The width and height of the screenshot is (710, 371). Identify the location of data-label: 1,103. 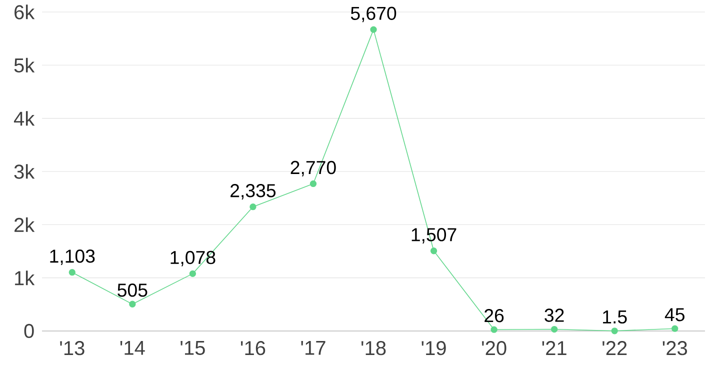
(72, 257).